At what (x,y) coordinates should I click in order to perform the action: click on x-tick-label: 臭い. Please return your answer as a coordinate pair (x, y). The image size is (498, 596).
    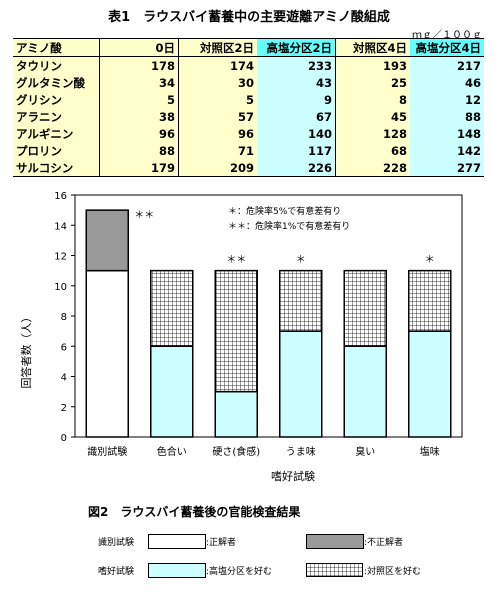
    Looking at the image, I should click on (365, 451).